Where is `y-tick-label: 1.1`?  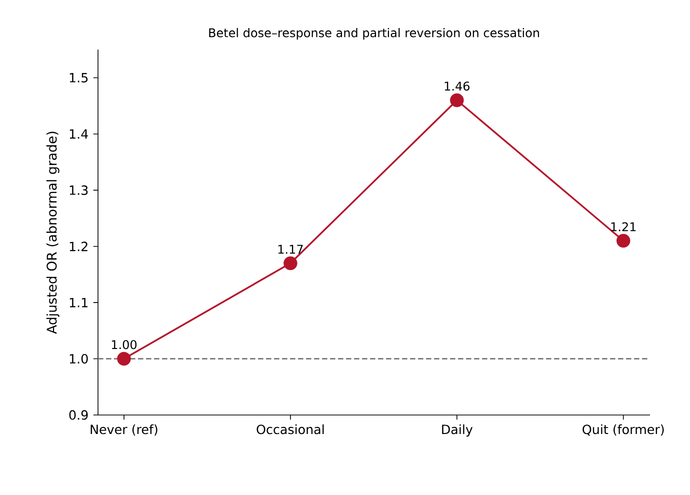 y-tick-label: 1.1 is located at coordinates (79, 303).